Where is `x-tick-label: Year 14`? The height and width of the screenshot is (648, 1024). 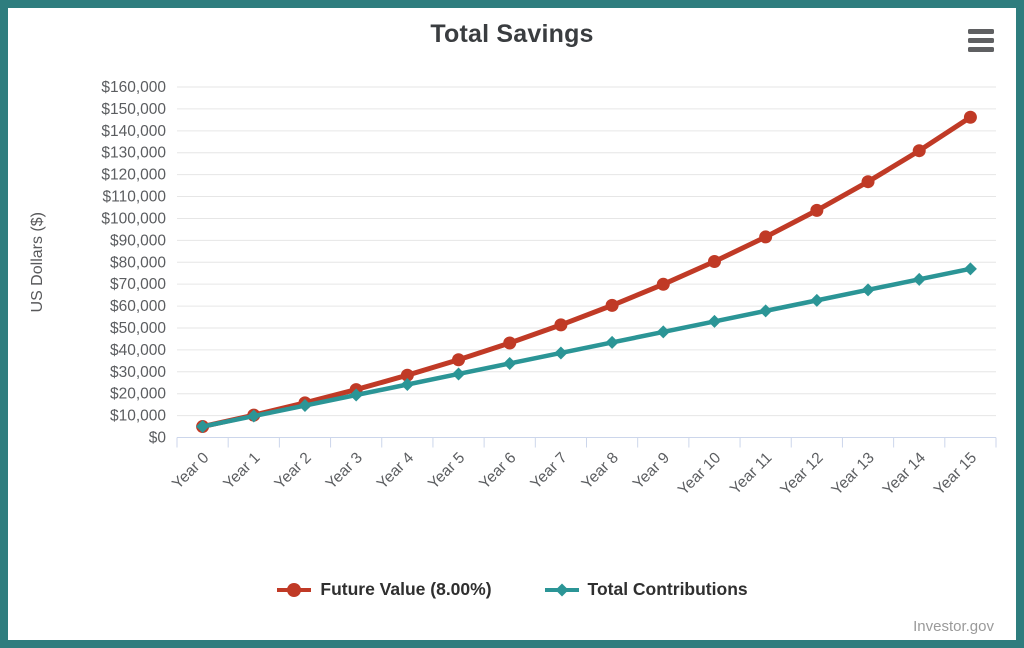
x-tick-label: Year 14 is located at coordinates (905, 474).